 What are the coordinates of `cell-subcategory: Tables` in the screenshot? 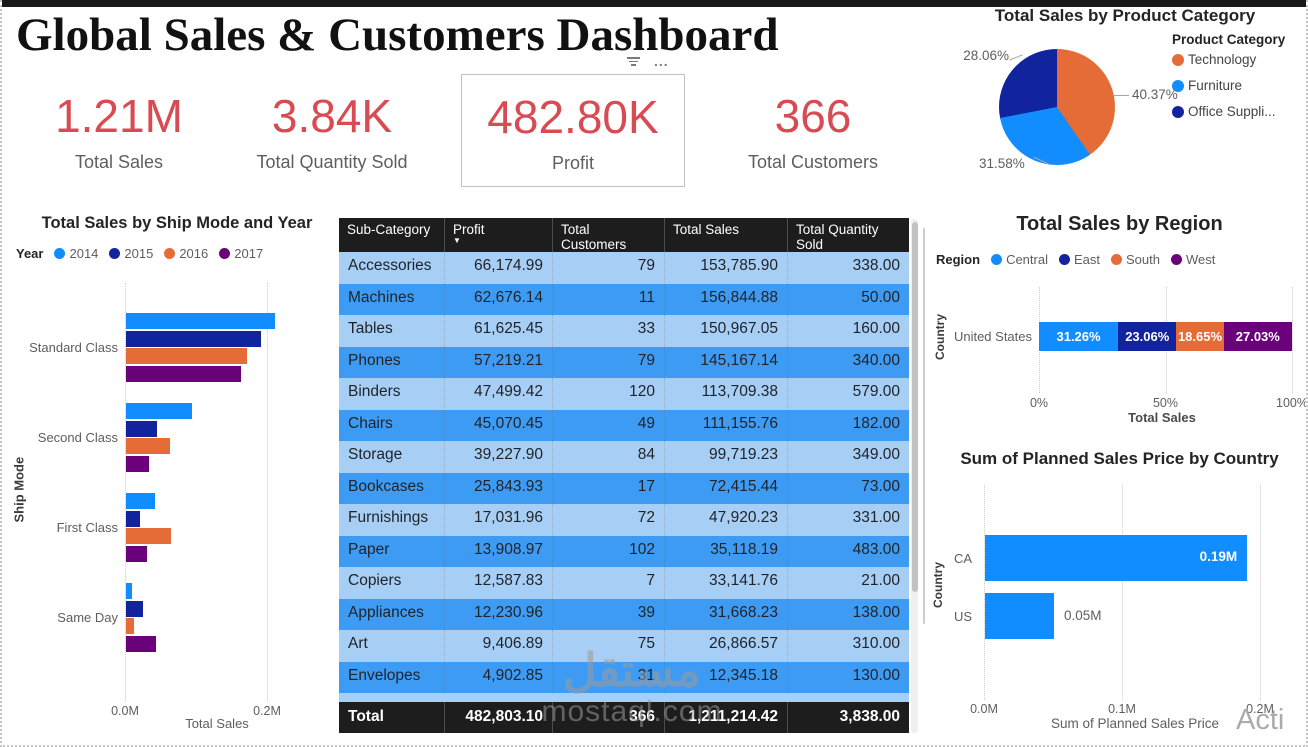 It's located at (392, 331).